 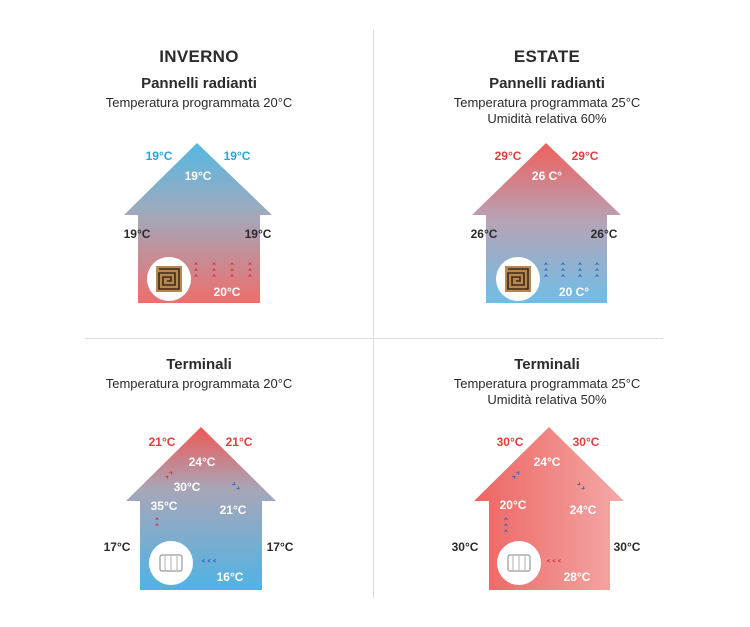 I want to click on summer-radiant-program: Temperatura programmata 25°C, so click(x=547, y=102).